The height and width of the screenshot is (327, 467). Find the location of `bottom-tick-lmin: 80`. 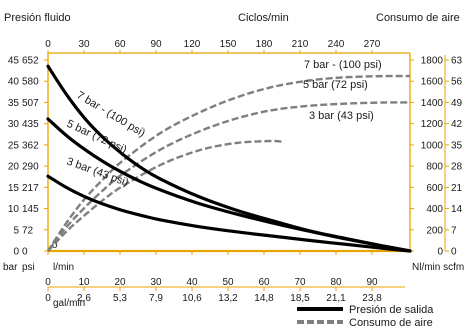

bottom-tick-lmin: 80 is located at coordinates (336, 282).